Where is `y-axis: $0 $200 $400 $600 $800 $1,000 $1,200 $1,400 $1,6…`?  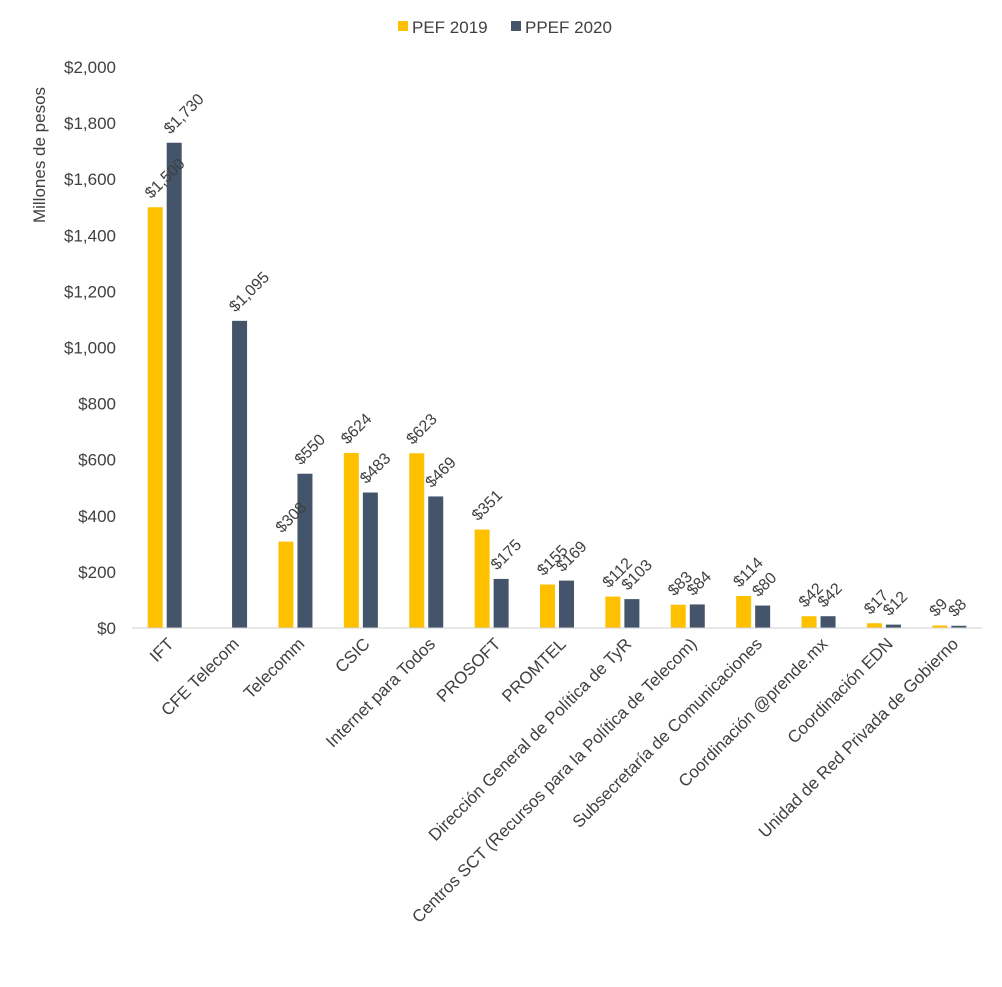 y-axis: $0 $200 $400 $600 $800 $1,000 $1,200 $1,400 $1,6… is located at coordinates (90, 348).